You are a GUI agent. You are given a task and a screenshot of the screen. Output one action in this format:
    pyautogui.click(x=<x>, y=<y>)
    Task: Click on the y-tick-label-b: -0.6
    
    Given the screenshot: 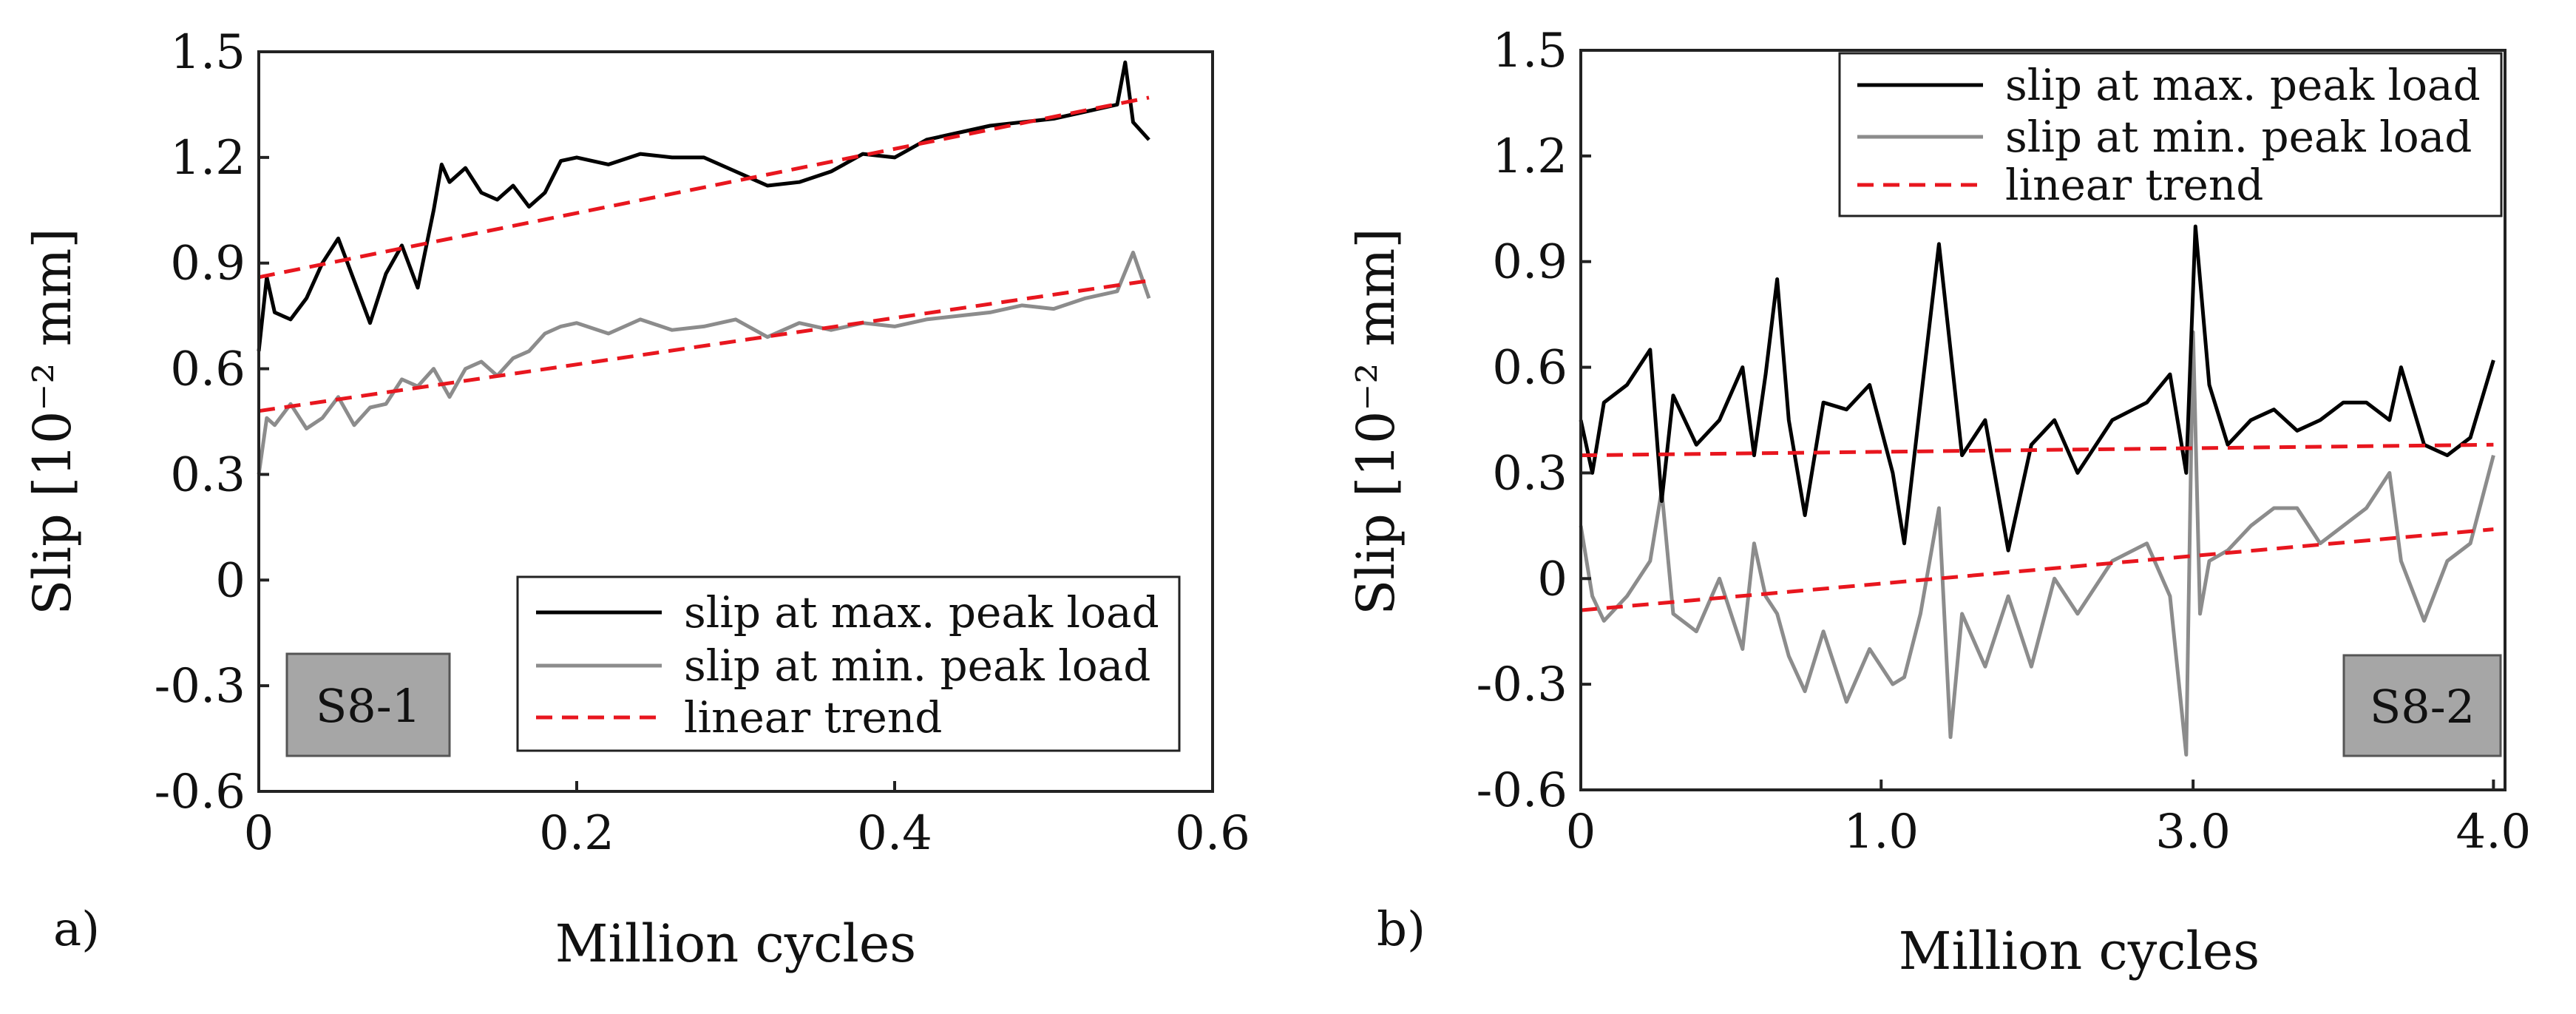 What is the action you would take?
    pyautogui.click(x=1522, y=790)
    